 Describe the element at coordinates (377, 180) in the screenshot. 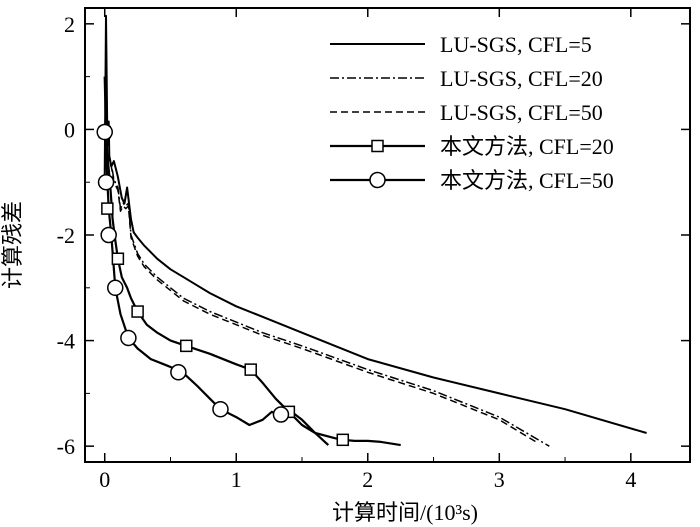

I see `legend-circle-marker` at that location.